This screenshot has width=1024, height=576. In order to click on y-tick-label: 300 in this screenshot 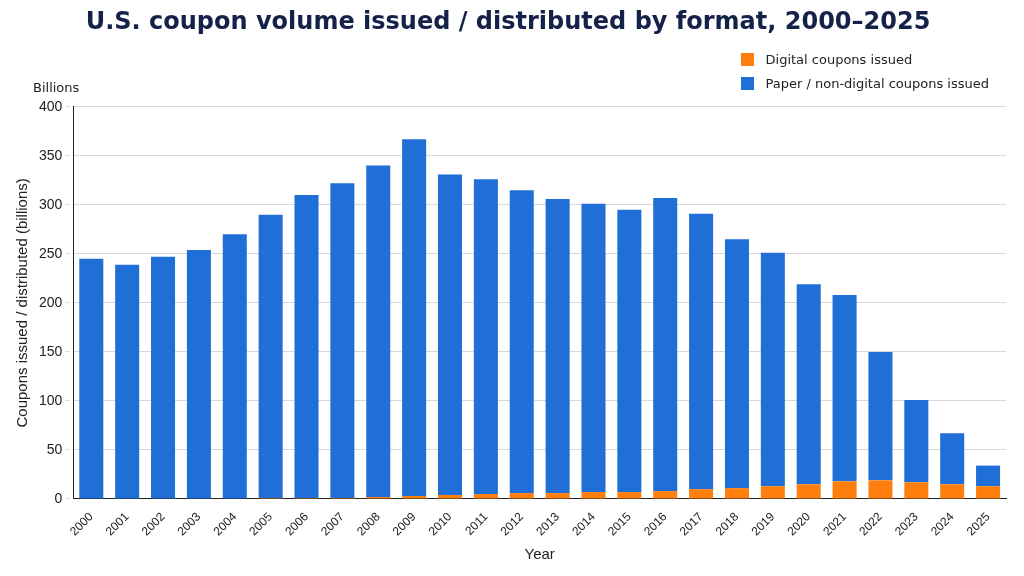, I will do `click(51, 203)`.